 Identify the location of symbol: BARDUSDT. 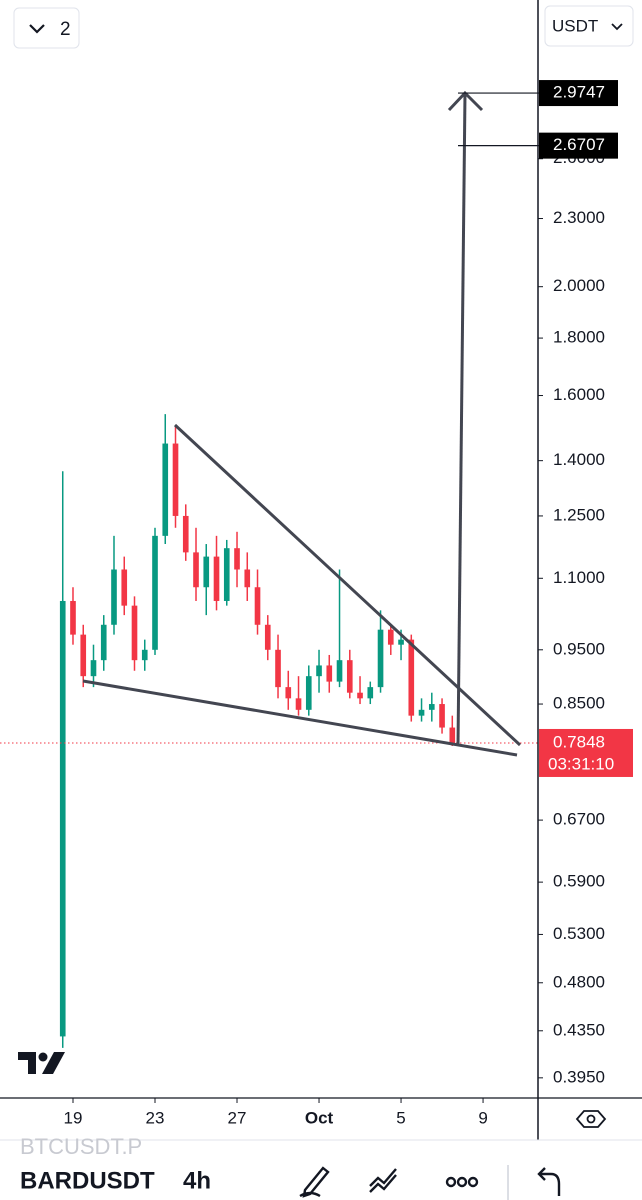
(87, 1180).